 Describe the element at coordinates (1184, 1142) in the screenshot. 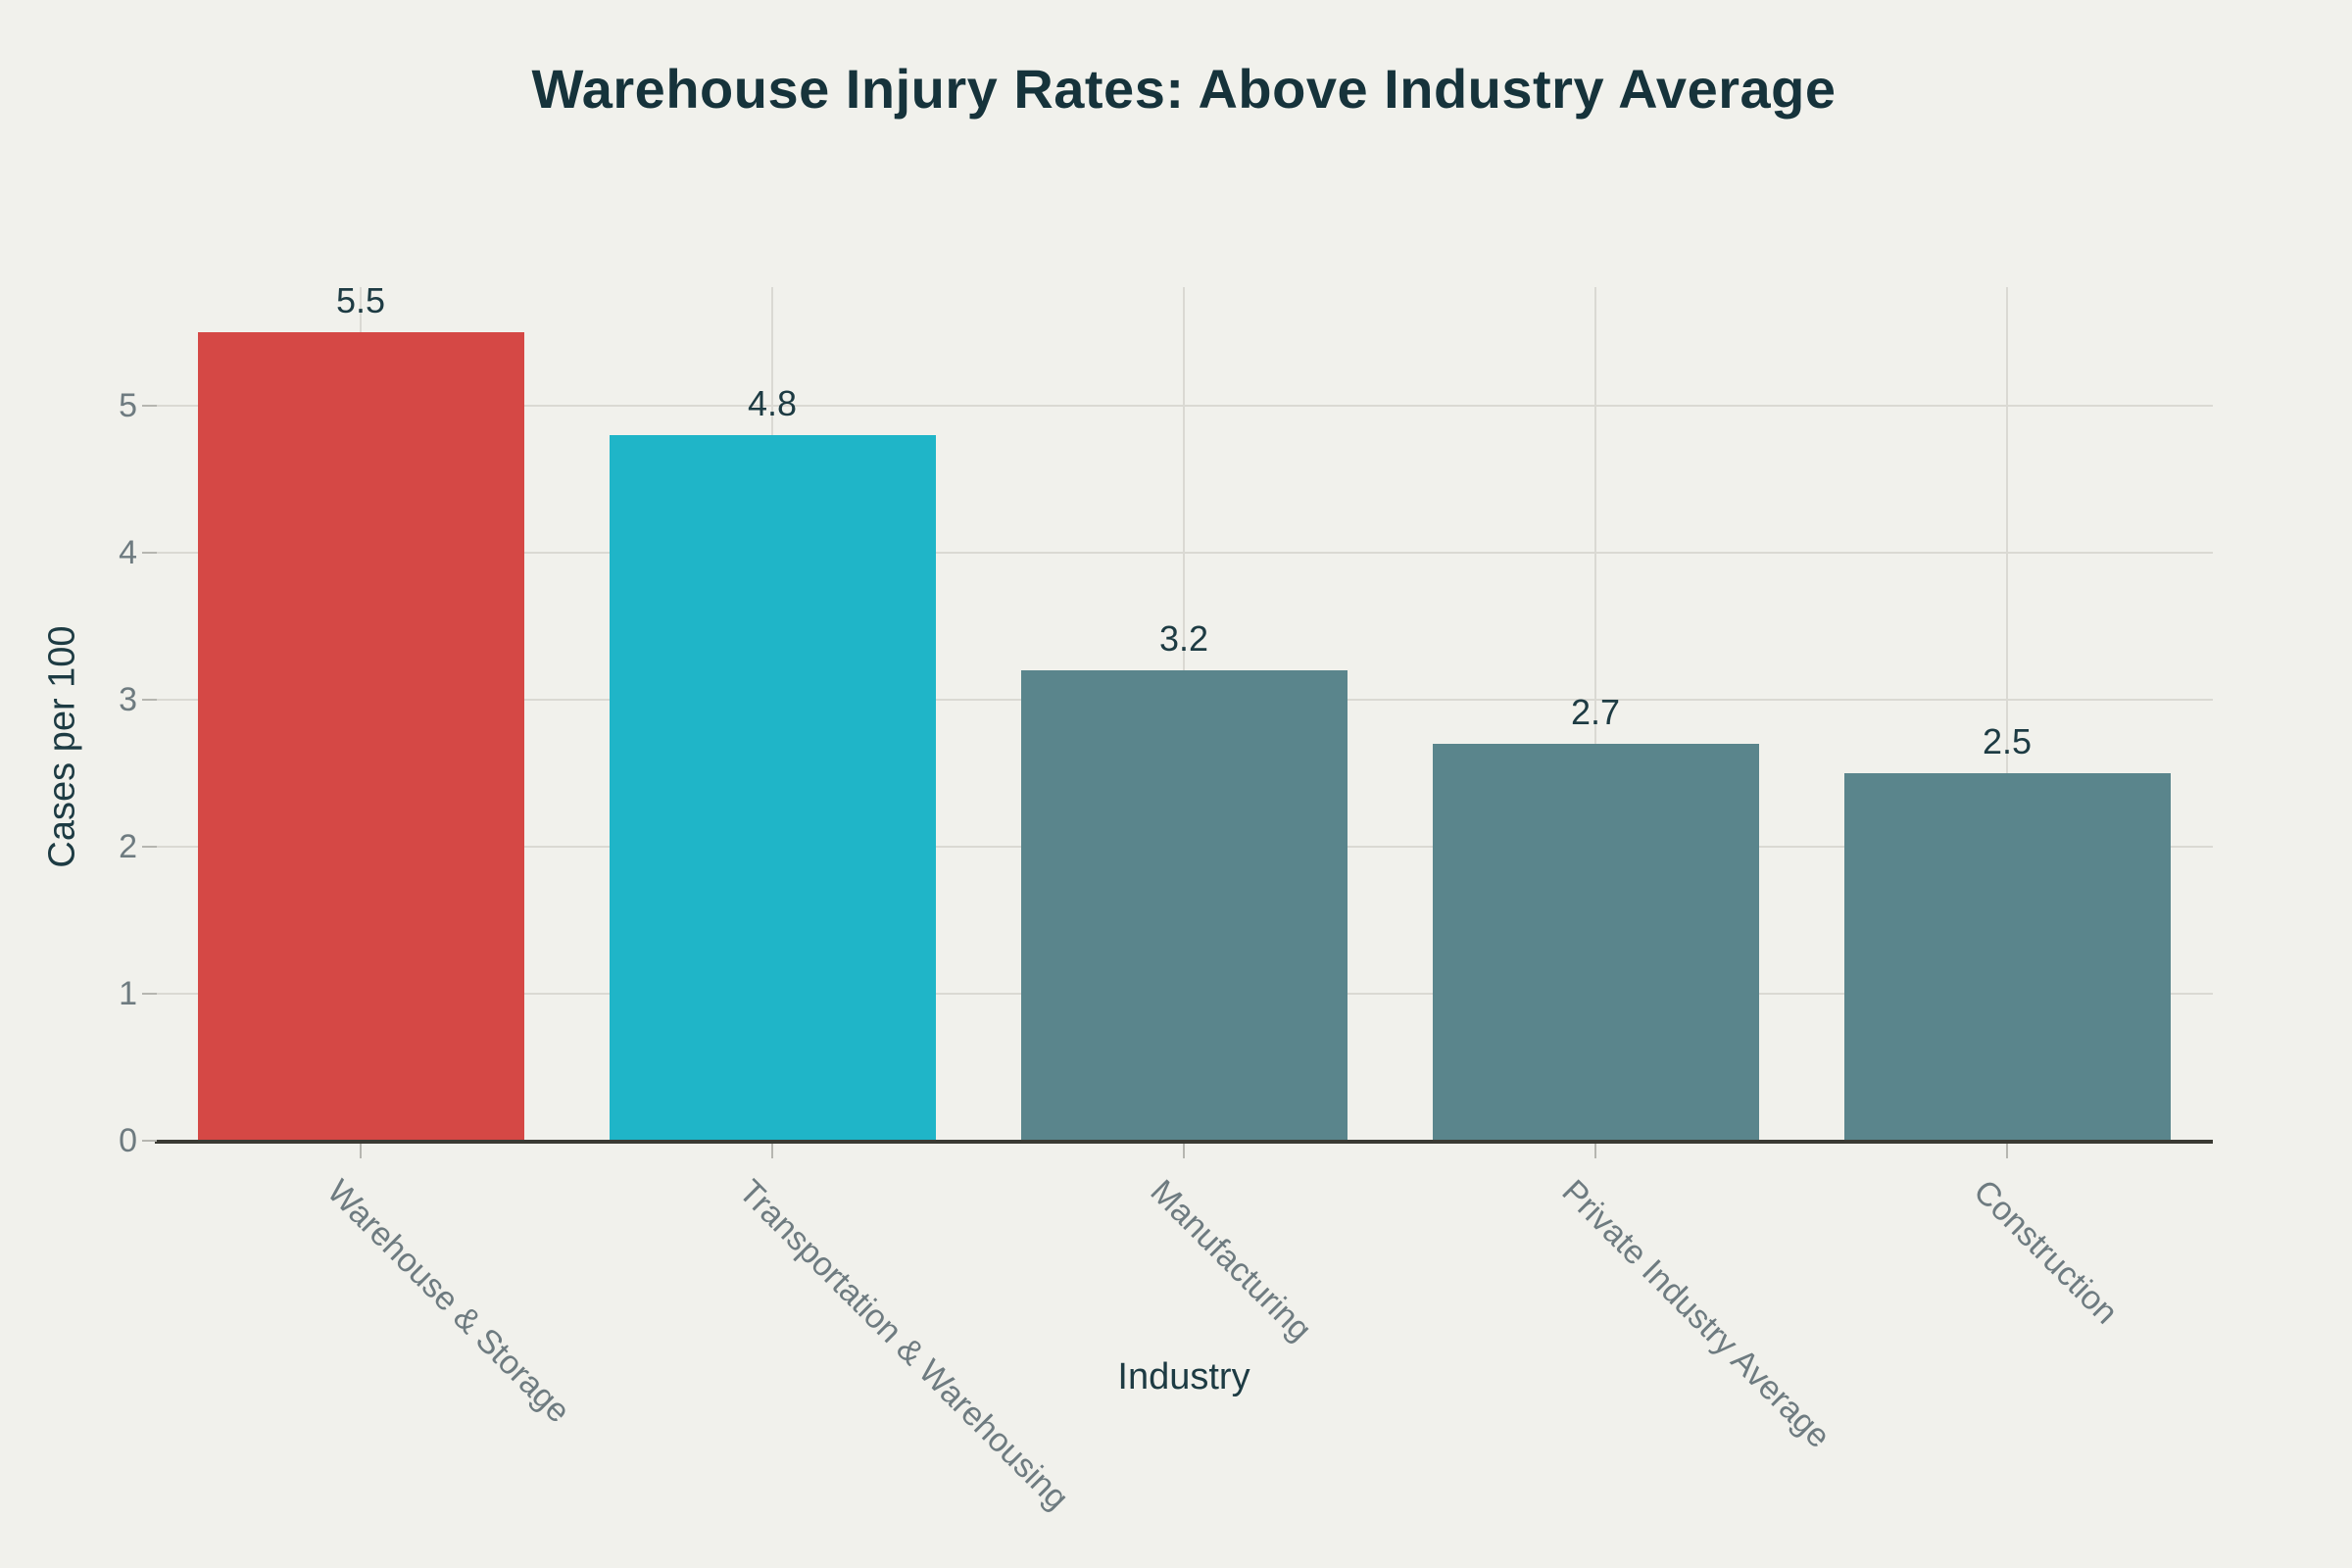

I see `x-axis-line` at that location.